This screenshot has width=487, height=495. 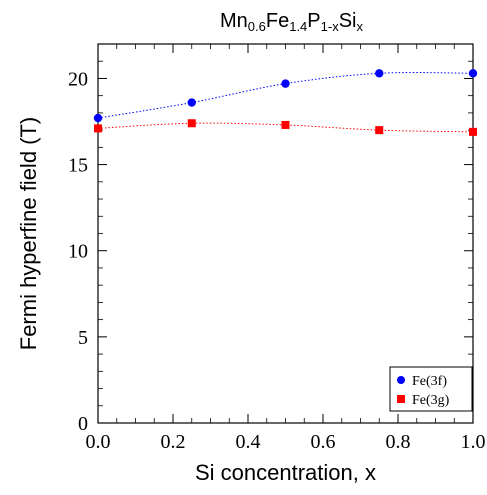 I want to click on chart-title: Mn0.6Fe1.4P1-xSix, so click(x=292, y=22).